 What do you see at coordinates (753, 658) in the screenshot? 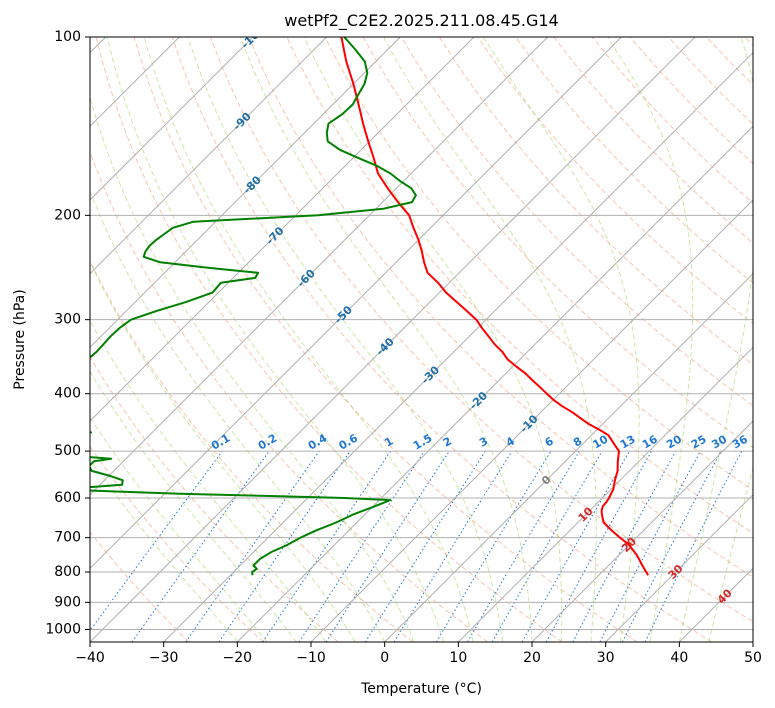
I see `x-tick-label: 50` at bounding box center [753, 658].